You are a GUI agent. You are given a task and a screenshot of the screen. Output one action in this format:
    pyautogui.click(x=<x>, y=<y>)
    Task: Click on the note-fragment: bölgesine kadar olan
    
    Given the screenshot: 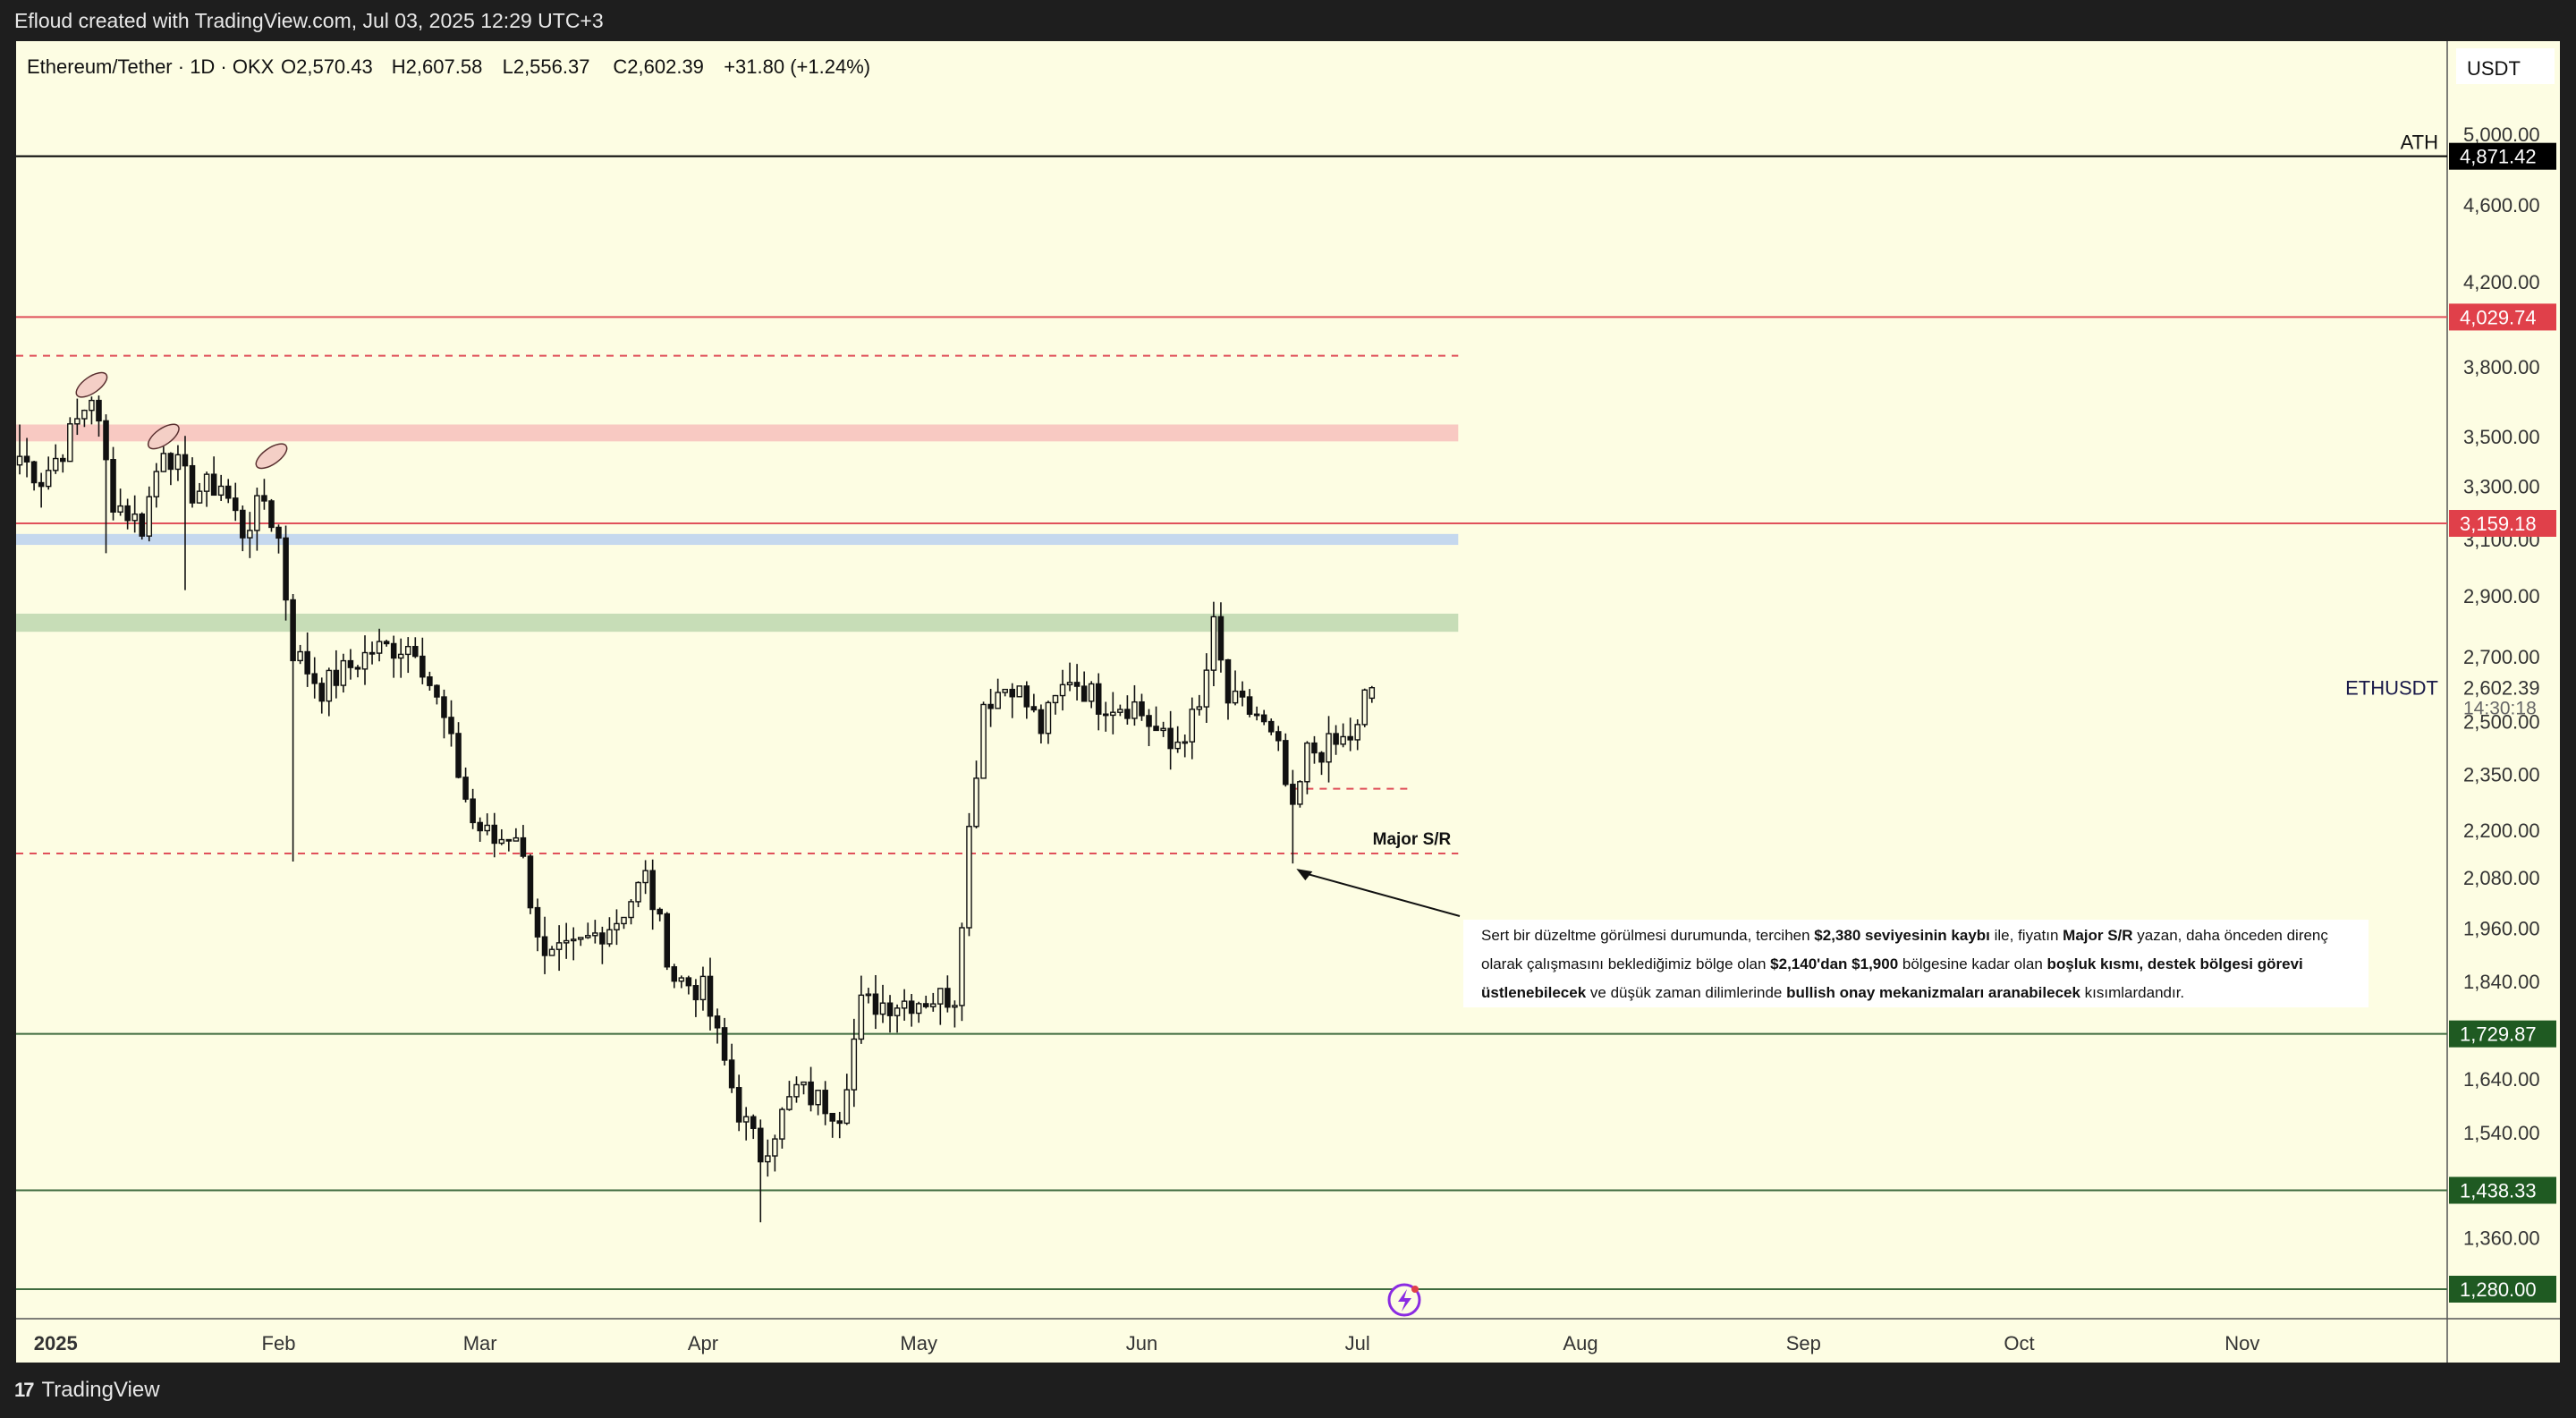 What is the action you would take?
    pyautogui.click(x=1972, y=963)
    